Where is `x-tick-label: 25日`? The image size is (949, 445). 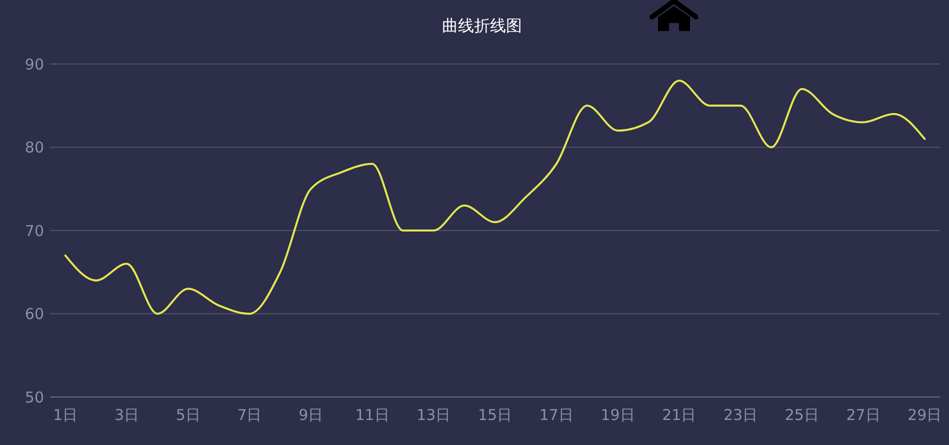
x-tick-label: 25日 is located at coordinates (801, 415).